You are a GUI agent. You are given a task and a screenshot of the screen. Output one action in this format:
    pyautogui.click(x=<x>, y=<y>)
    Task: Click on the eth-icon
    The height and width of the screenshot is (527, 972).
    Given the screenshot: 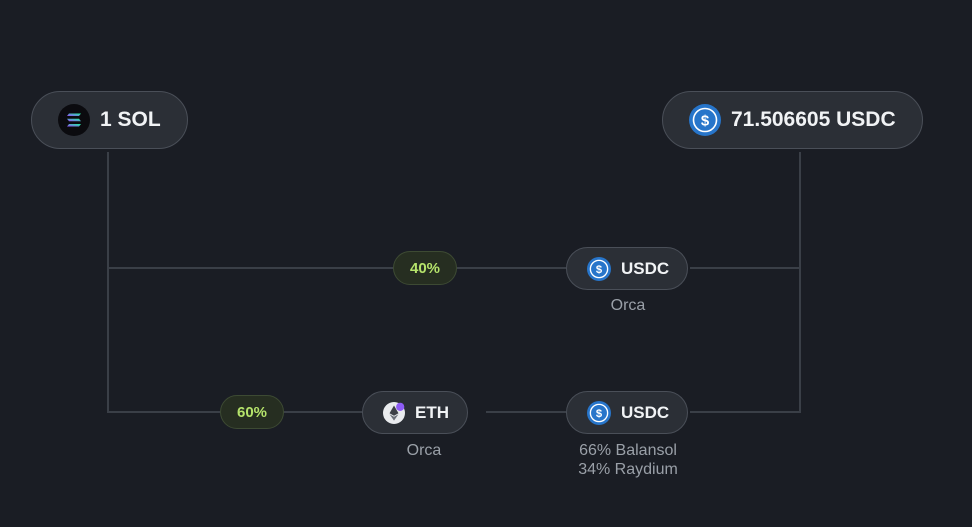 What is the action you would take?
    pyautogui.click(x=394, y=412)
    